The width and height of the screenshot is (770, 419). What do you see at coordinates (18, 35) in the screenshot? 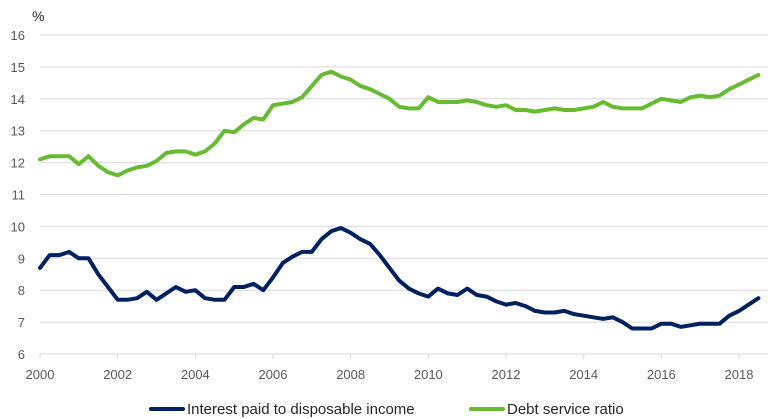
I see `y-tick-label: 16` at bounding box center [18, 35].